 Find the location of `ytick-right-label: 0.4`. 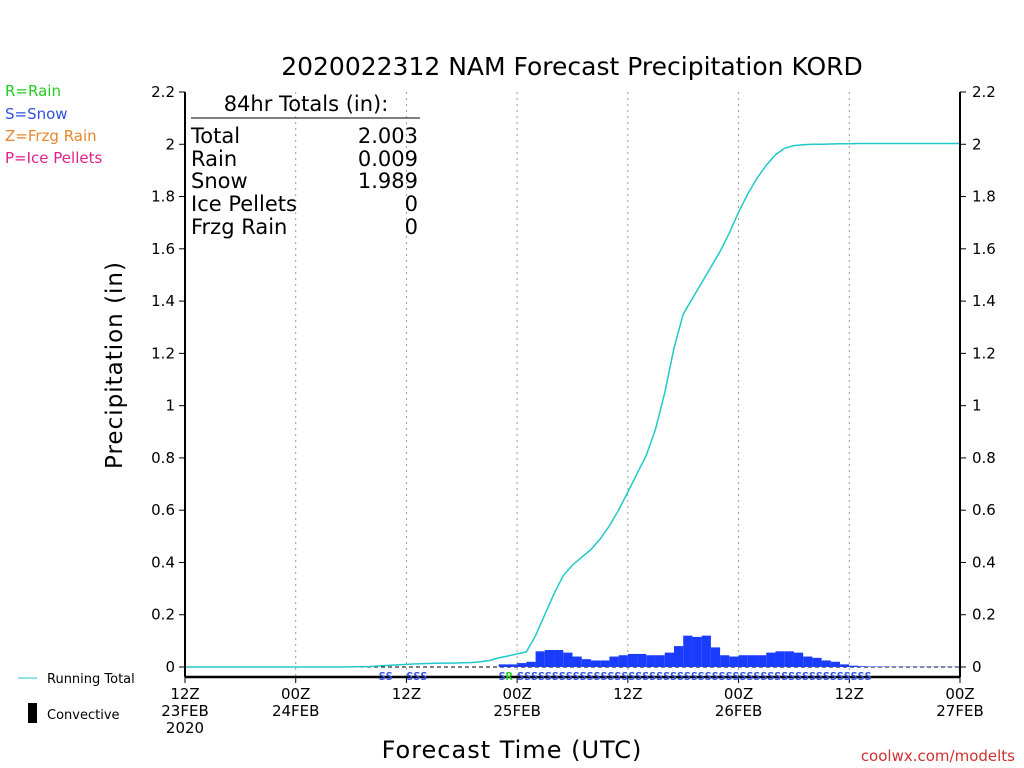

ytick-right-label: 0.4 is located at coordinates (984, 562).